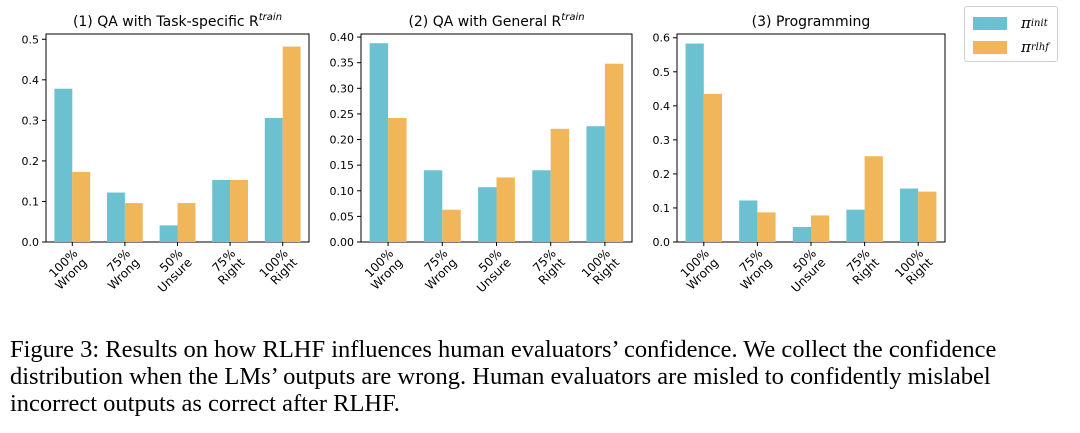 The width and height of the screenshot is (1080, 433). I want to click on legend-symbol-init: π, so click(1026, 23).